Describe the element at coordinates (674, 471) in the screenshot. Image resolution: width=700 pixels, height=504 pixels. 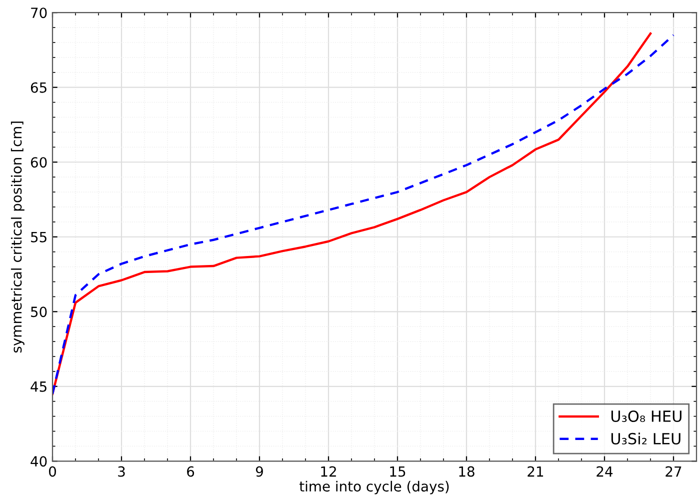
I see `x-tick-label: 27` at that location.